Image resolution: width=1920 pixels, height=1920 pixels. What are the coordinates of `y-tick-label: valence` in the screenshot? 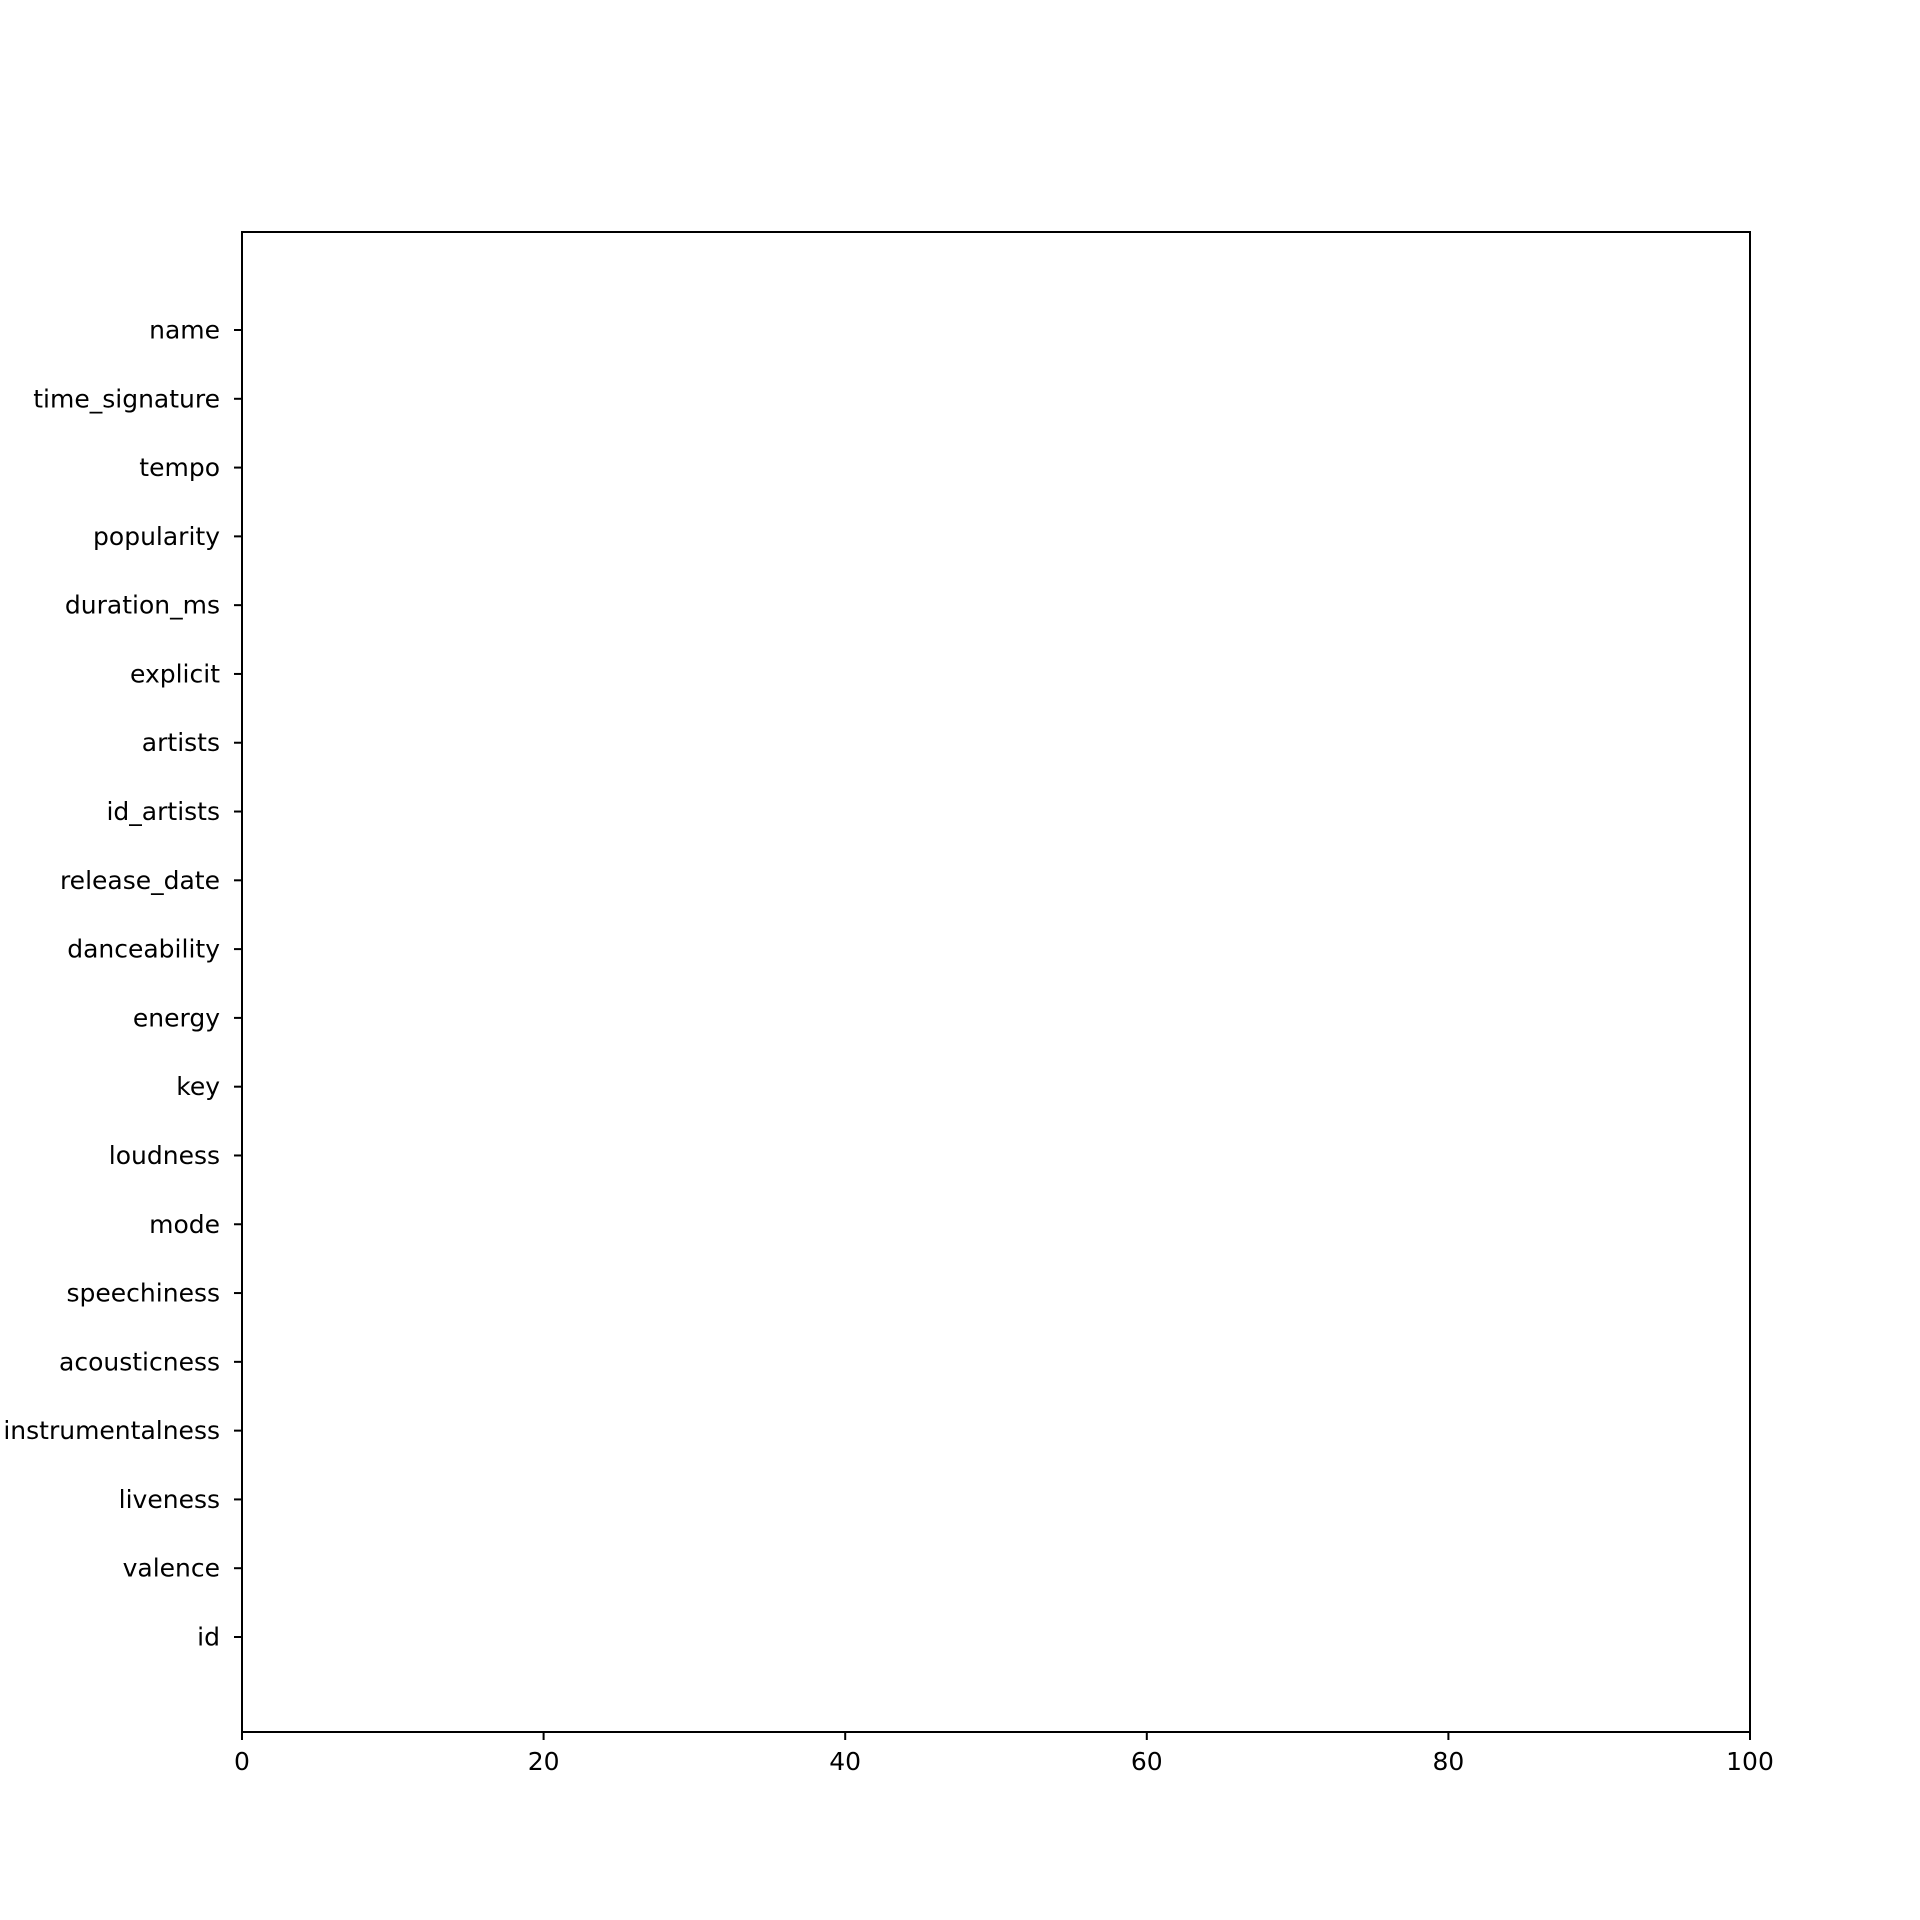 It's located at (171, 1568).